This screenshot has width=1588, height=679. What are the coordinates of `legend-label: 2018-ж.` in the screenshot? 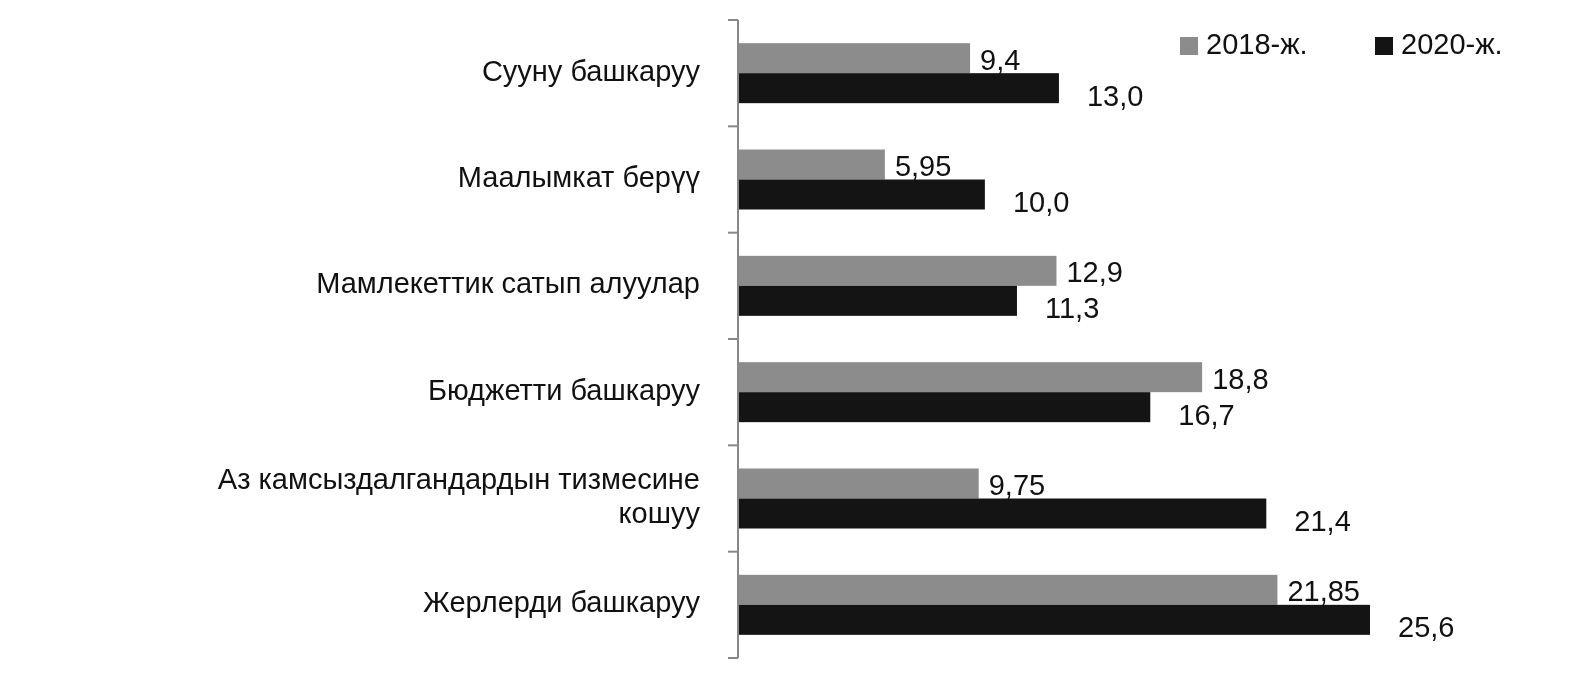 It's located at (1257, 43).